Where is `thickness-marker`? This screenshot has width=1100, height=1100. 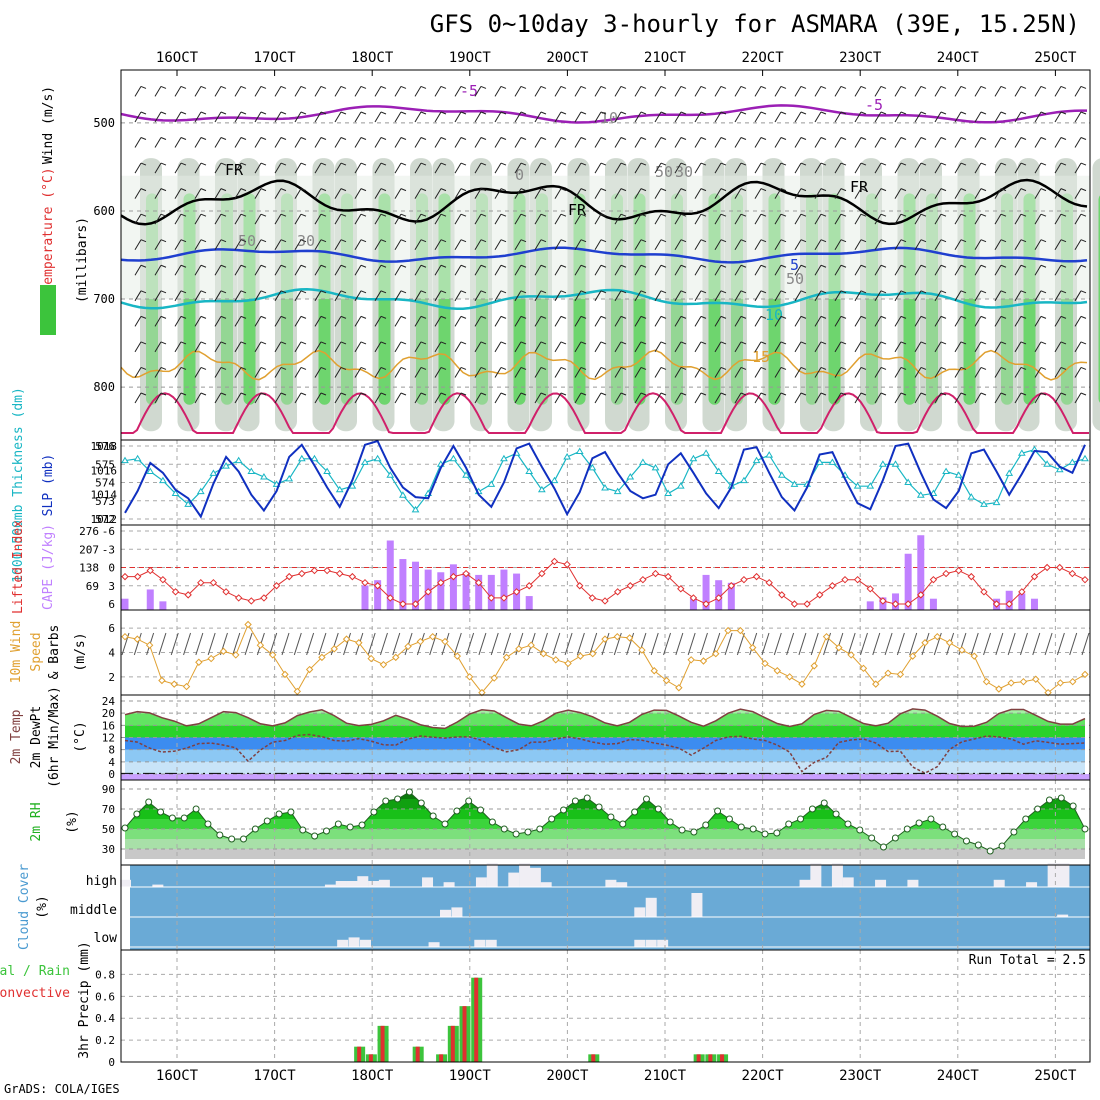 thickness-marker is located at coordinates (781, 474).